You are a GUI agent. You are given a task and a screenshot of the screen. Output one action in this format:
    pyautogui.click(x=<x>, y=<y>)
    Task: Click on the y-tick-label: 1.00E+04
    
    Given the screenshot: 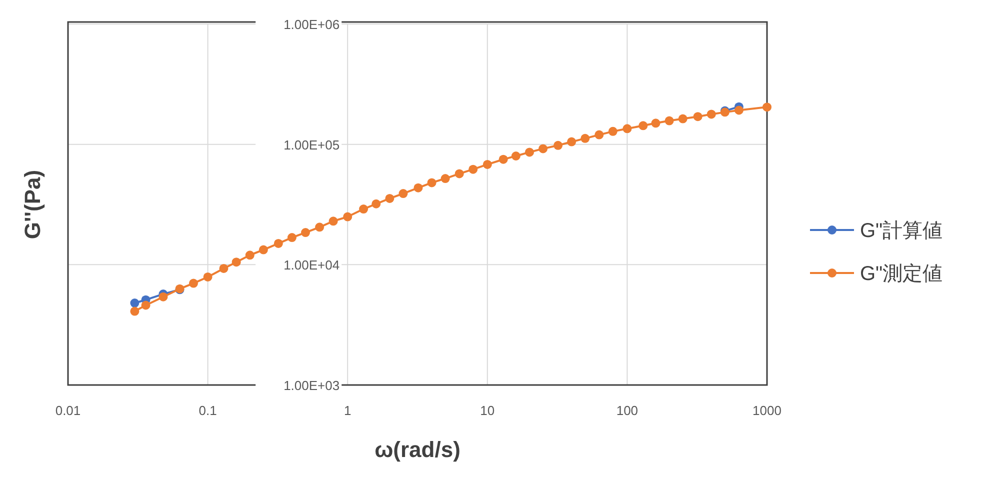 What is the action you would take?
    pyautogui.click(x=312, y=265)
    